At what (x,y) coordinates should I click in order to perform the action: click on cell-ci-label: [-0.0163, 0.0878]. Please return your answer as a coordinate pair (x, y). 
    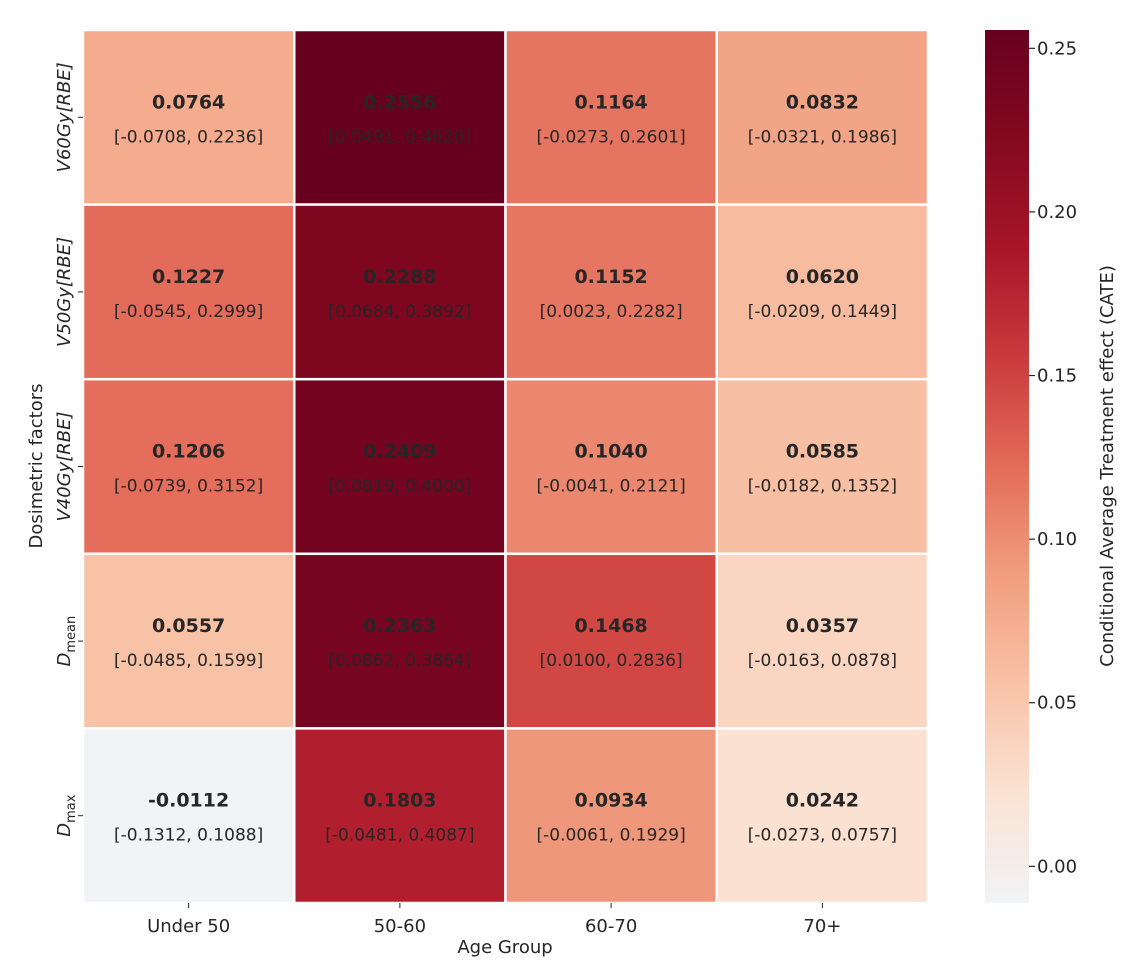
    Looking at the image, I should click on (822, 661).